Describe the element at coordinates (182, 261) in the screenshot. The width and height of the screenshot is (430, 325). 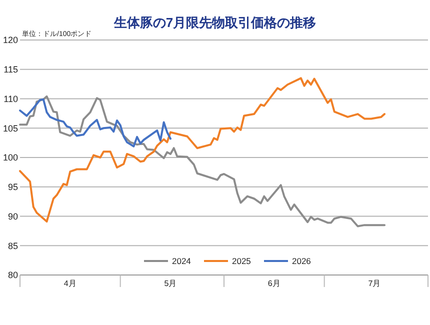
I see `legend-label: 2024` at that location.